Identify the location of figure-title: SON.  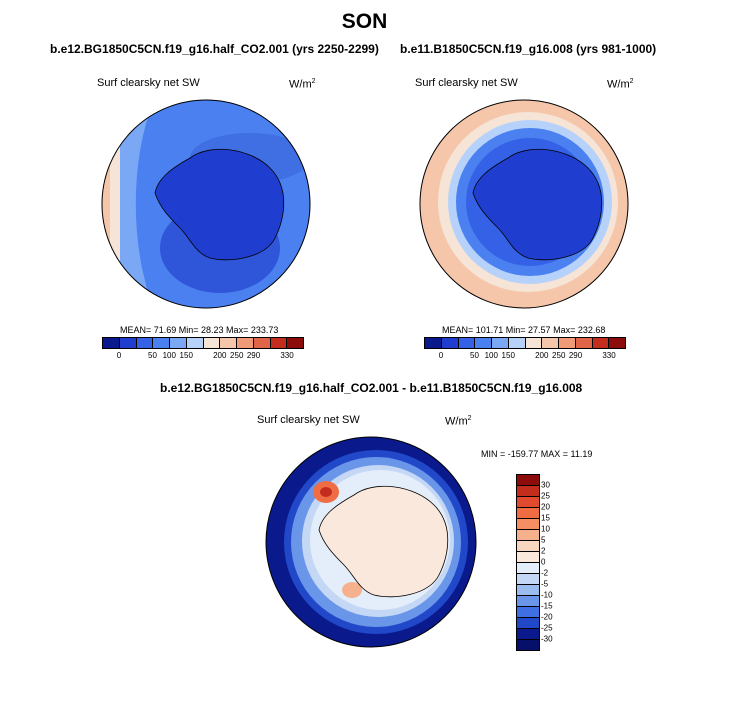
(364, 21).